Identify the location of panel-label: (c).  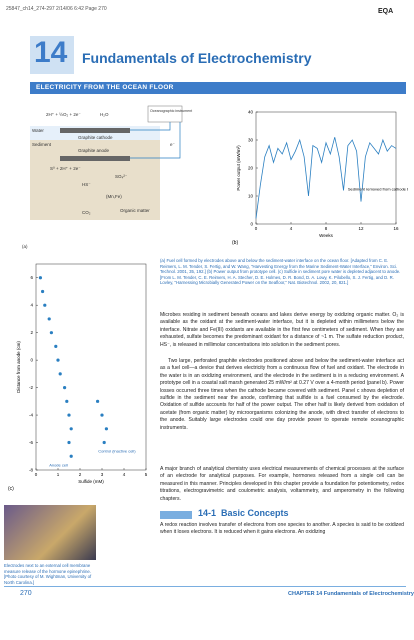
(11, 489).